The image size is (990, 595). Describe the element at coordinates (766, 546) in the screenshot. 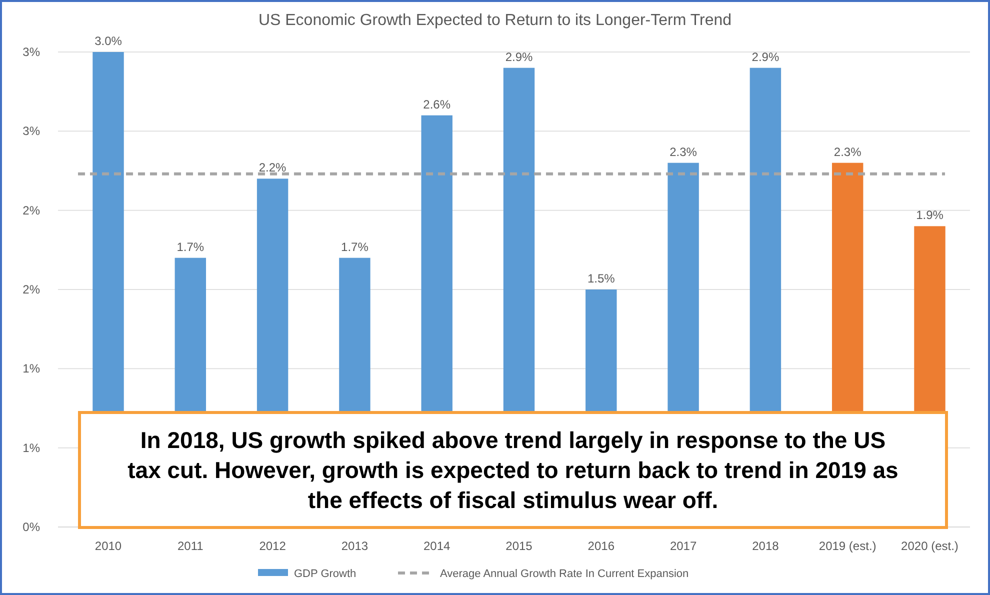

I see `x-tick-label: 2018` at that location.